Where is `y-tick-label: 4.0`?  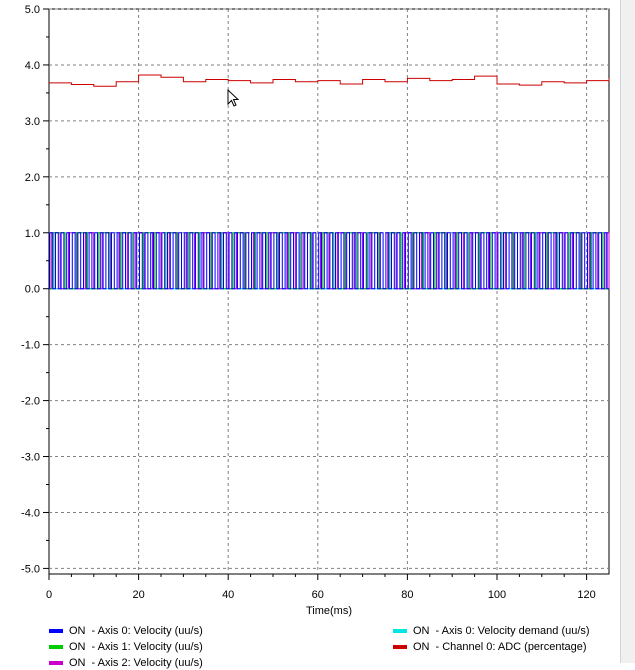
y-tick-label: 4.0 is located at coordinates (32, 66).